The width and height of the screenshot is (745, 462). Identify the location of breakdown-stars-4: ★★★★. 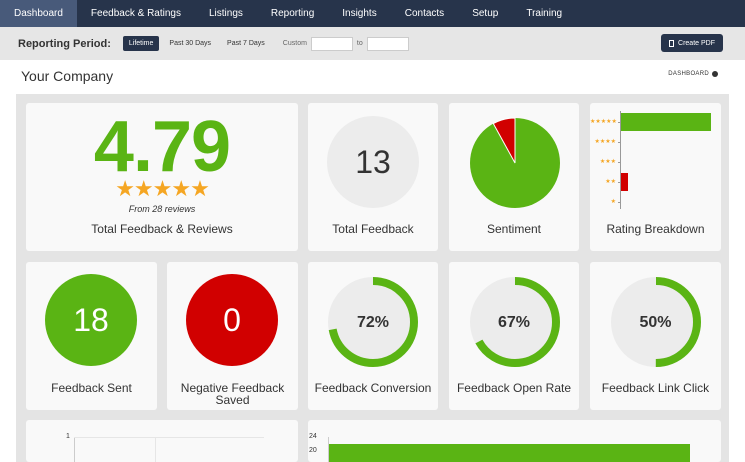
(605, 142).